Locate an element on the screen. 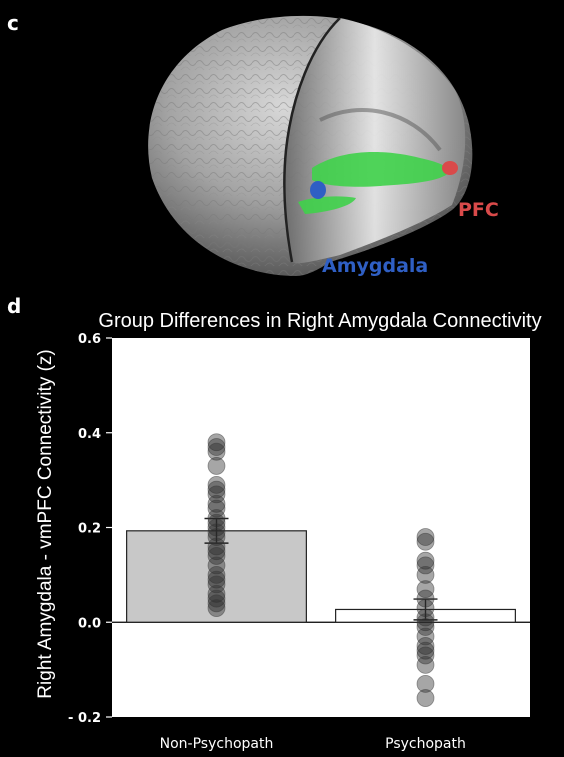  white-matter-tract-lower is located at coordinates (327, 205).